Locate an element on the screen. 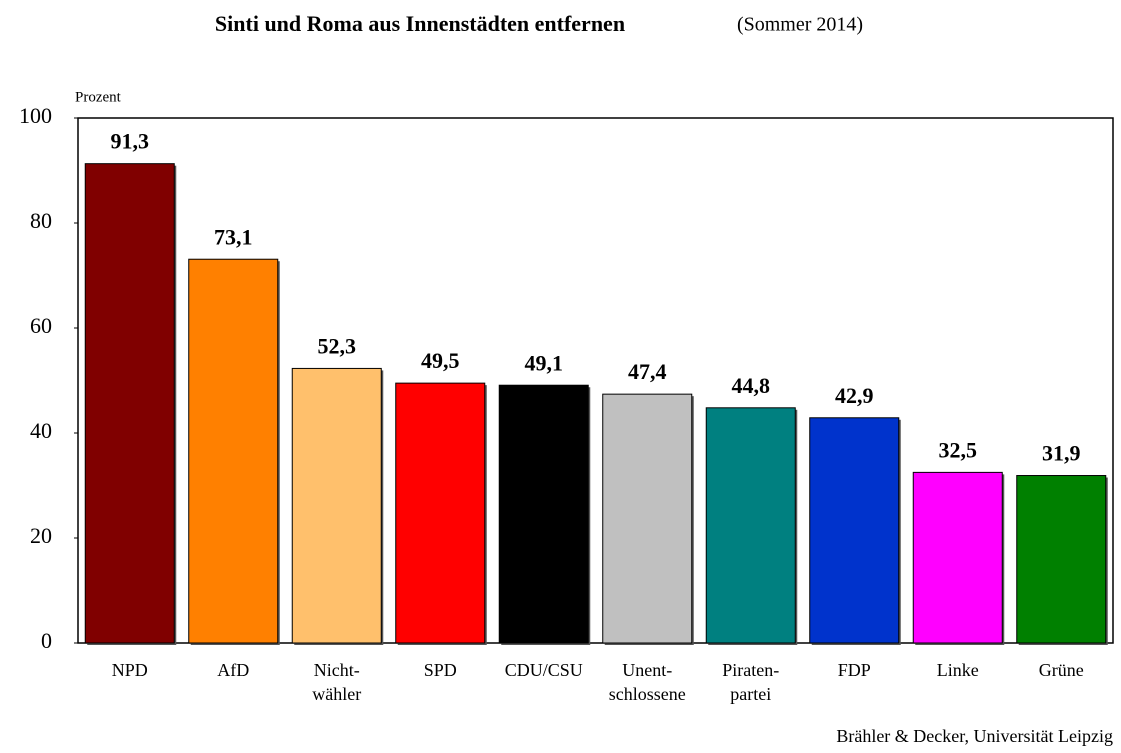  chart-subtitle: (Sommer 2014) is located at coordinates (800, 25).